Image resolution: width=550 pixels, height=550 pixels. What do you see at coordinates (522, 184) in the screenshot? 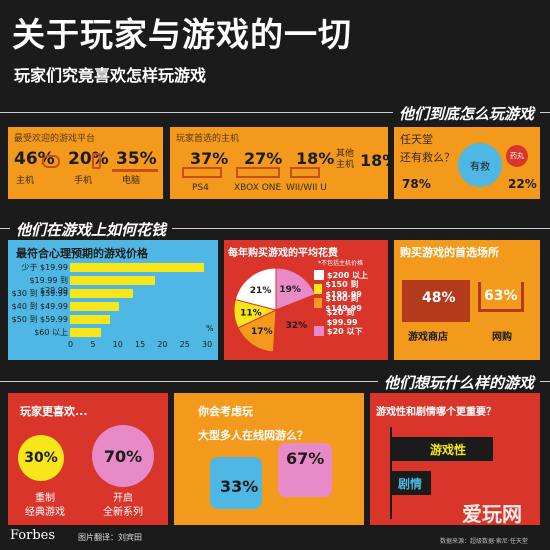
I see `nintendo-no-value: 22%` at bounding box center [522, 184].